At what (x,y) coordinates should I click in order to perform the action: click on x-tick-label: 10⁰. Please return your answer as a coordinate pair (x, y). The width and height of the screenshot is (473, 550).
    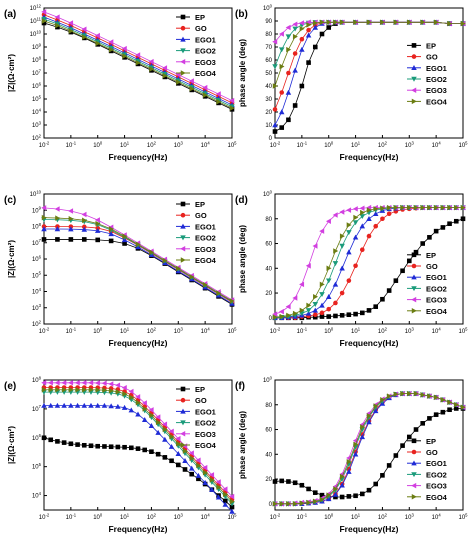
    Looking at the image, I should click on (98, 516).